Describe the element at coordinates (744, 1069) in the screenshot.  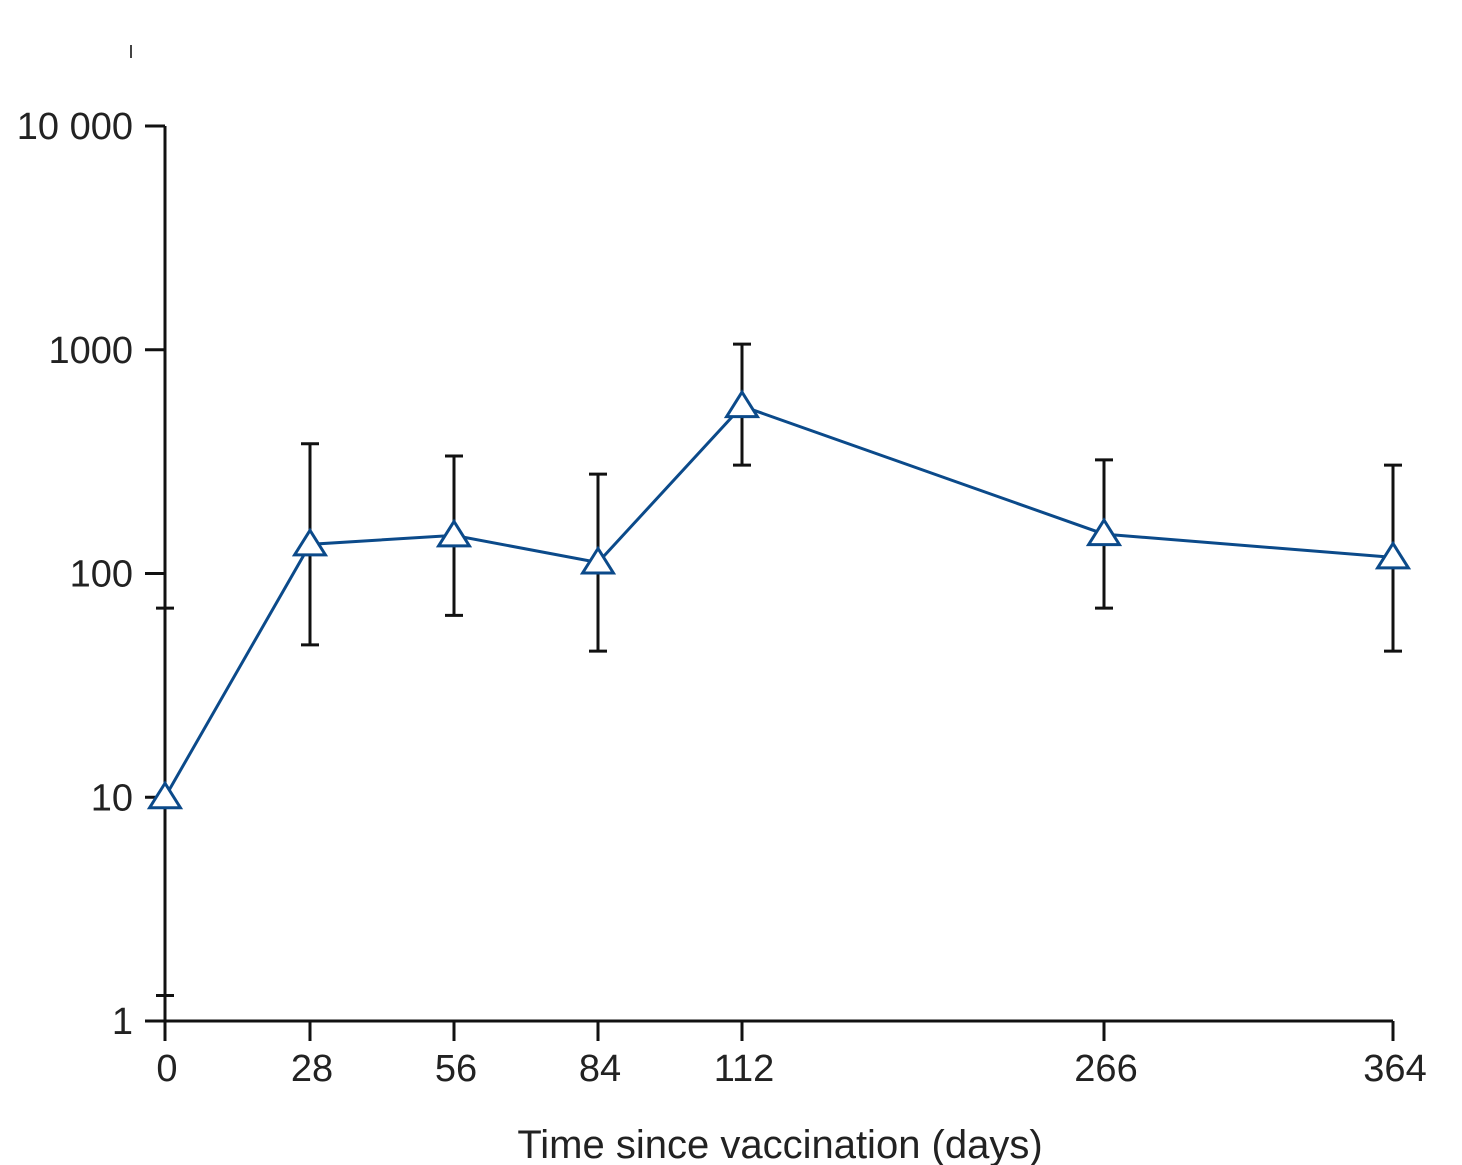
I see `x-tick-label: 112` at that location.